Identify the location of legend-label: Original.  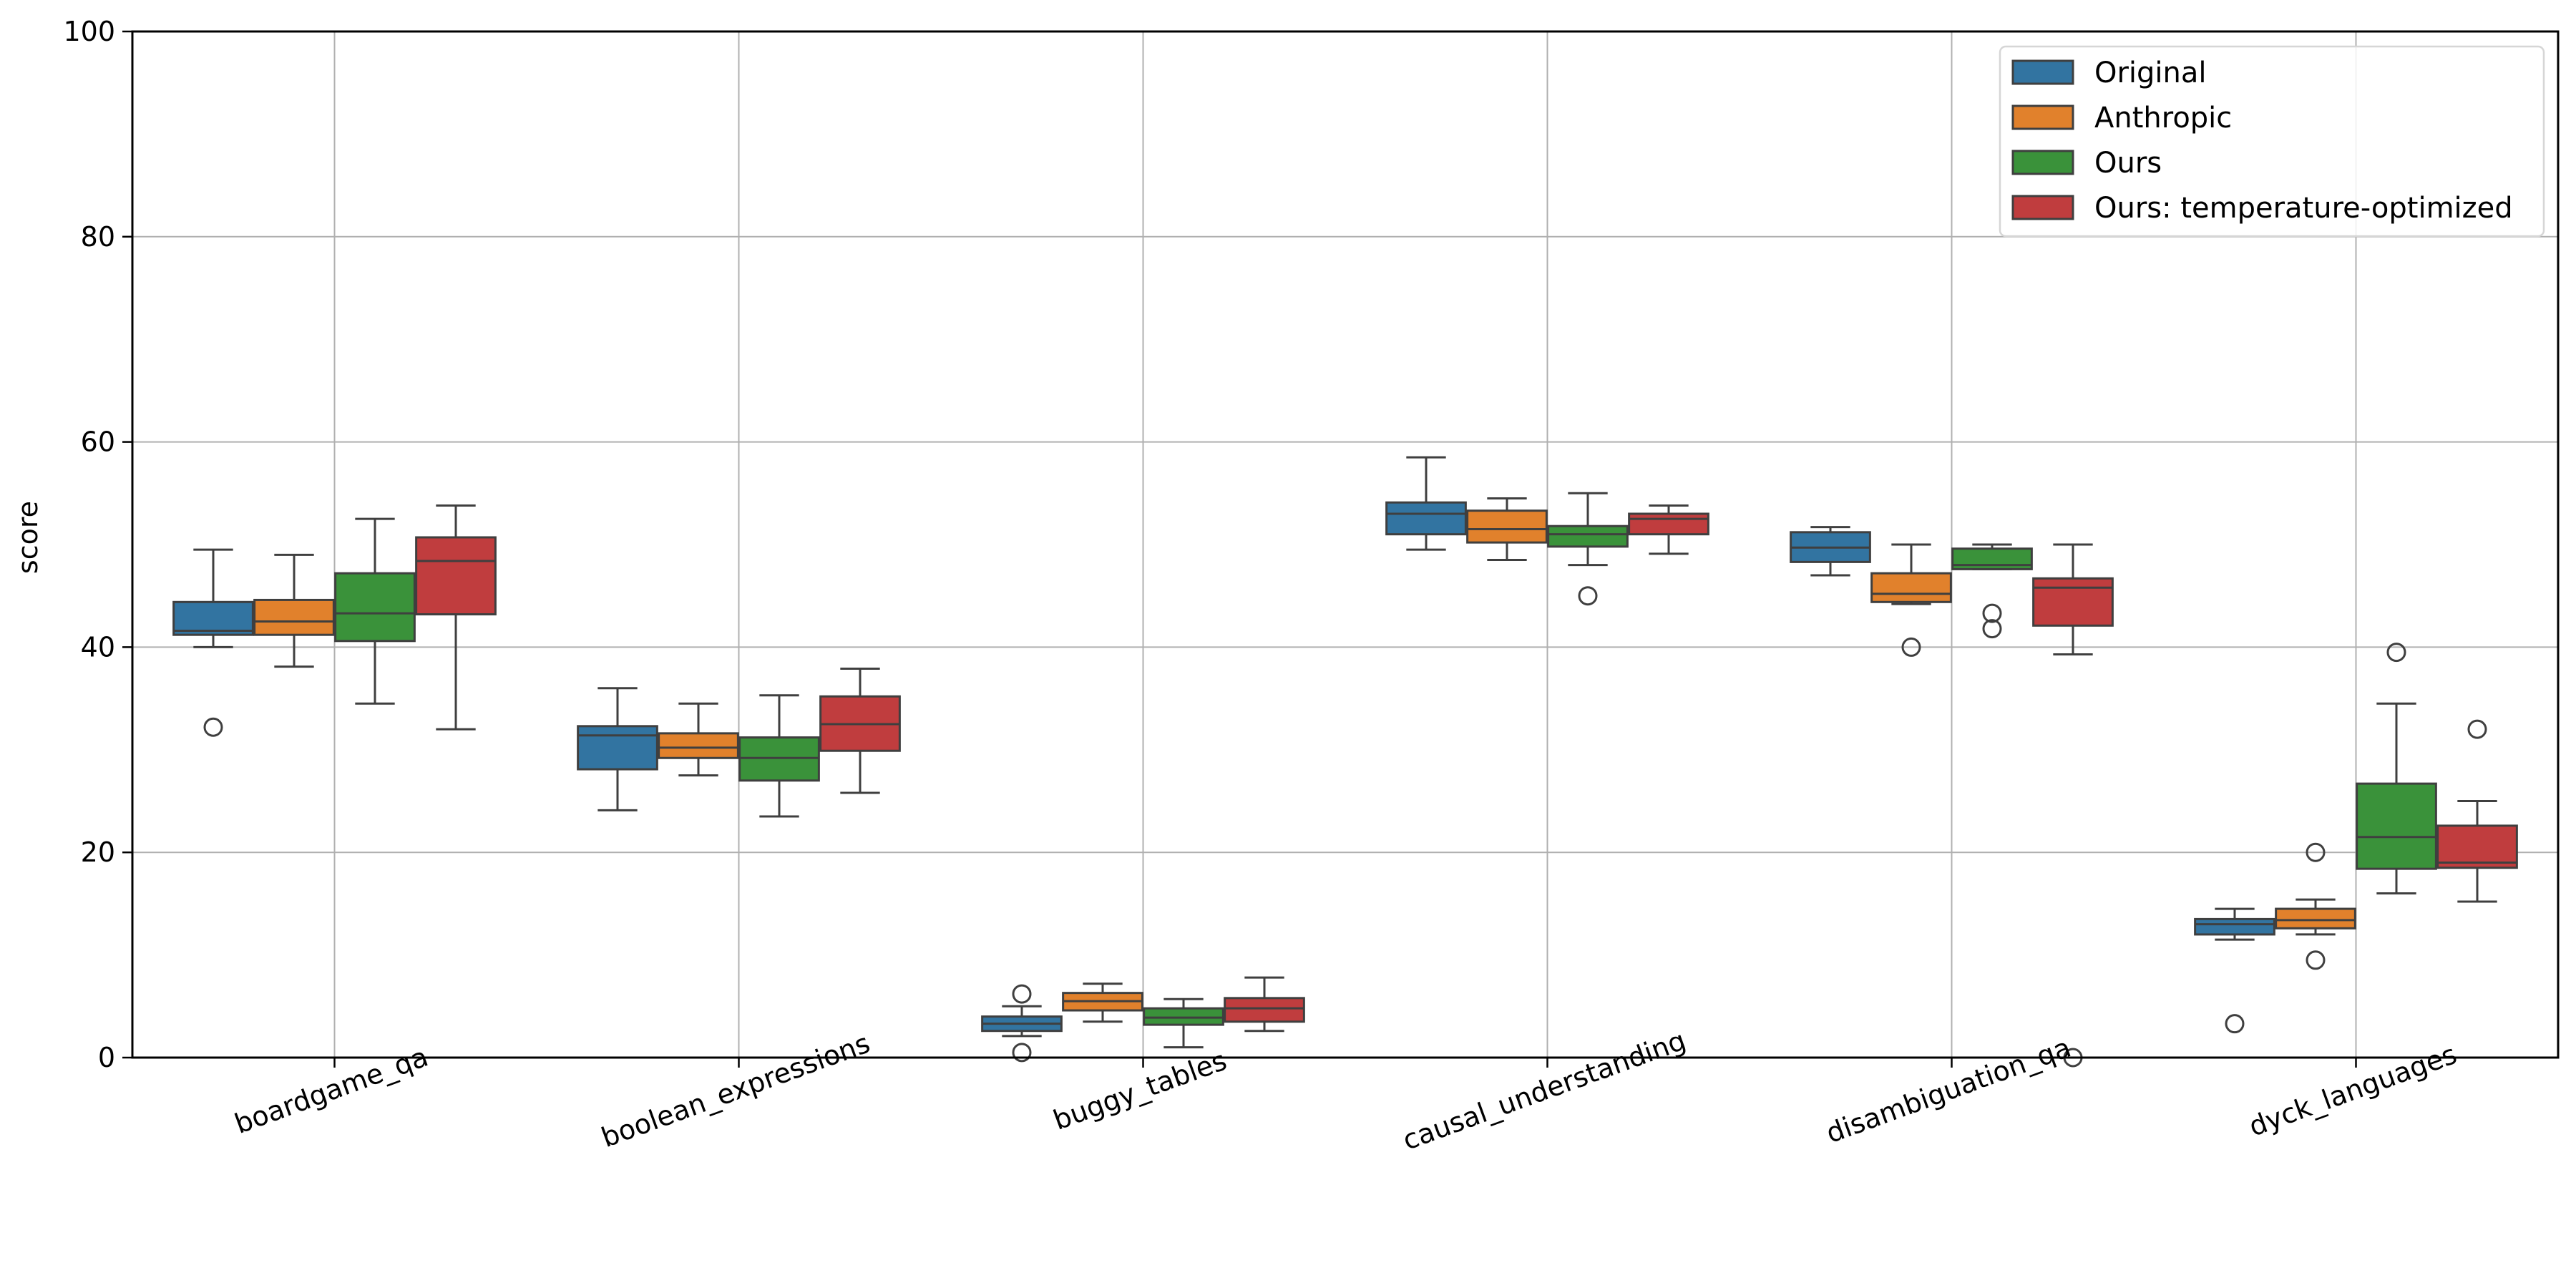
(2150, 73).